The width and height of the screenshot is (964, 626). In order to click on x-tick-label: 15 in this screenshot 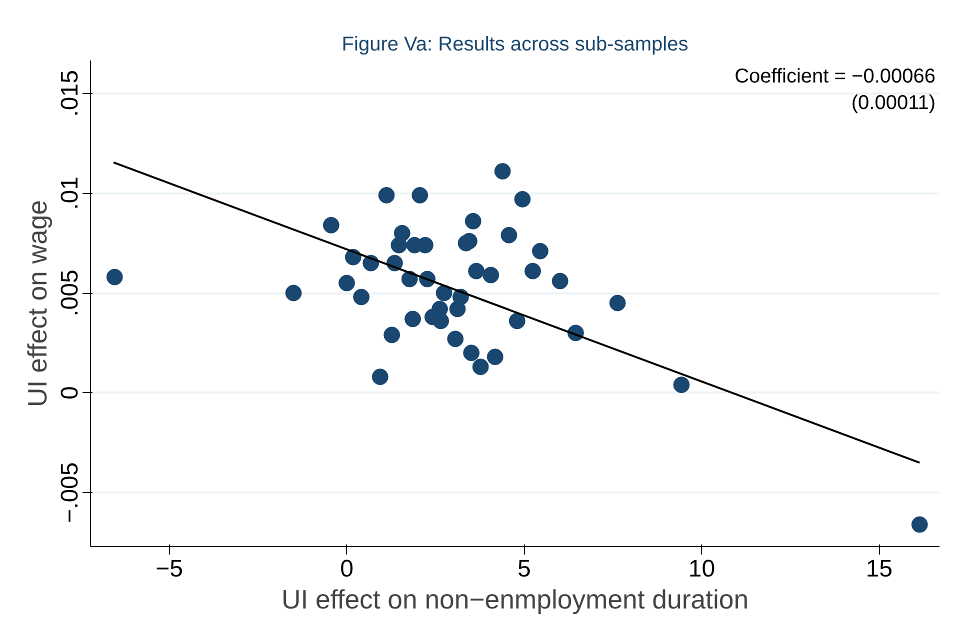, I will do `click(879, 569)`.